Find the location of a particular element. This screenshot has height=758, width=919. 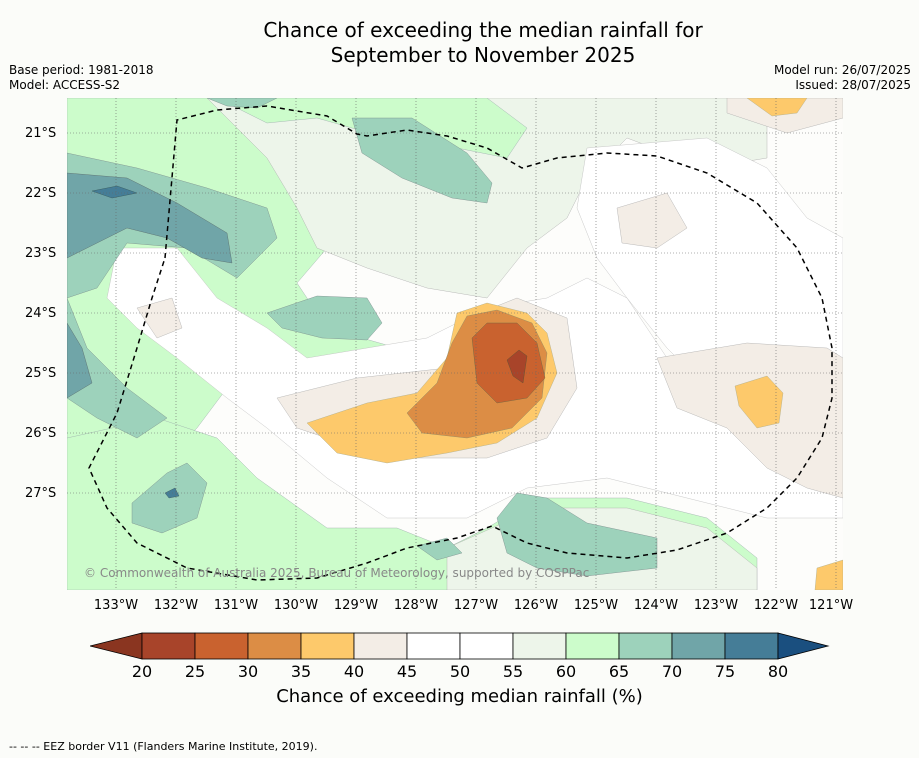

model-run: Model run: 26/07/2025 is located at coordinates (842, 70).